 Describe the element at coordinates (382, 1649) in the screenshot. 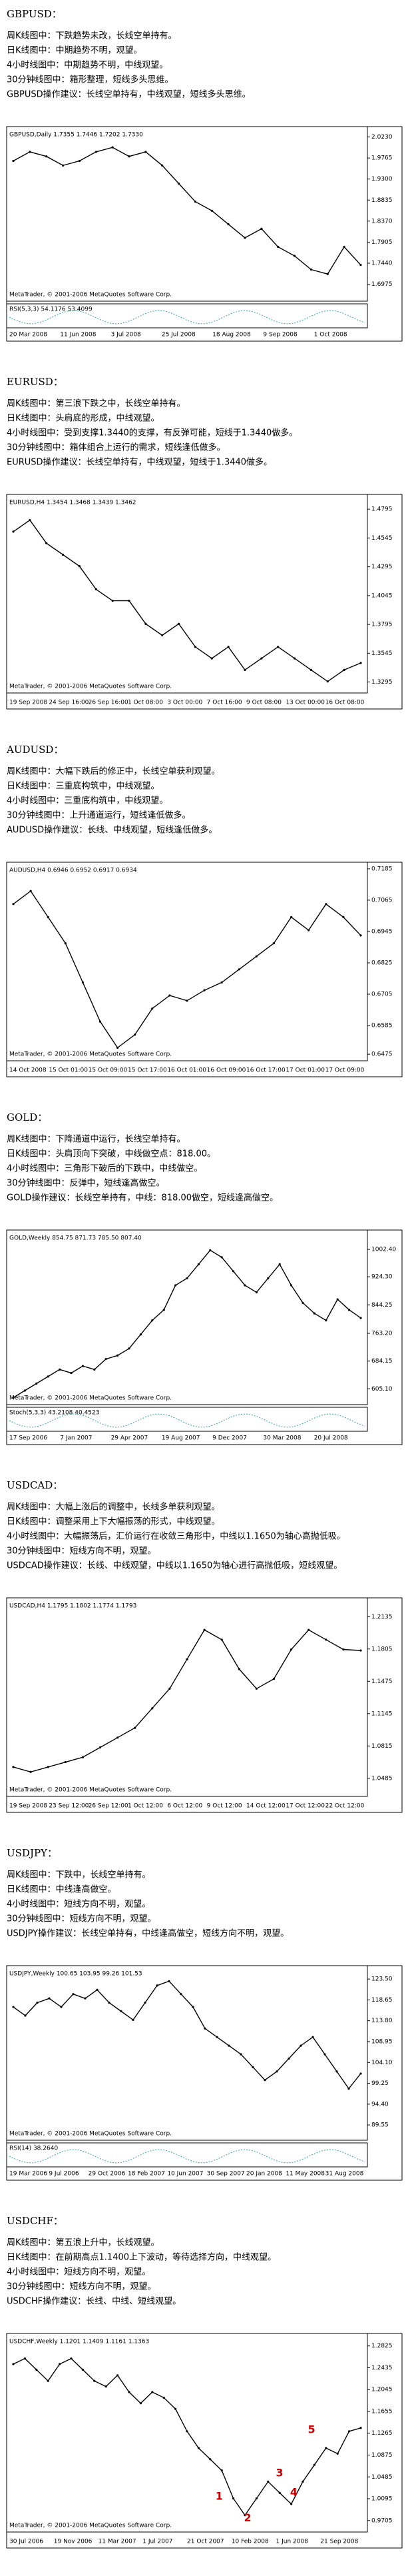

I see `y-tick-label: 1.1805` at that location.